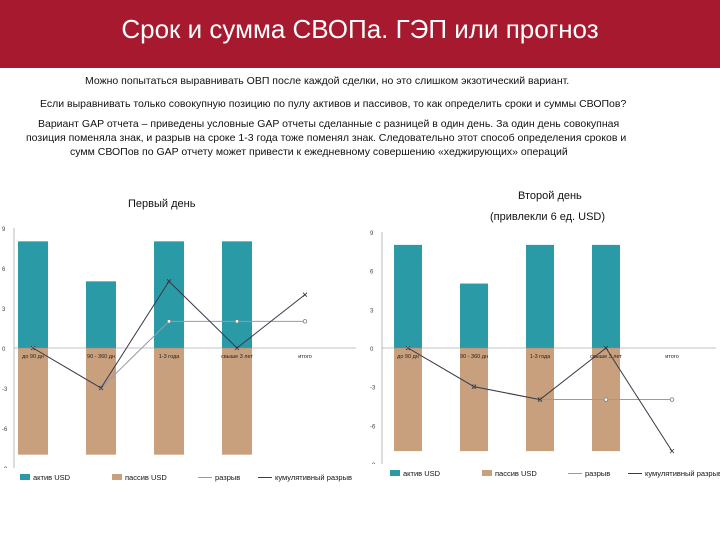 The height and width of the screenshot is (540, 720). What do you see at coordinates (550, 196) in the screenshot?
I see `chart-2-caption: Второй день` at bounding box center [550, 196].